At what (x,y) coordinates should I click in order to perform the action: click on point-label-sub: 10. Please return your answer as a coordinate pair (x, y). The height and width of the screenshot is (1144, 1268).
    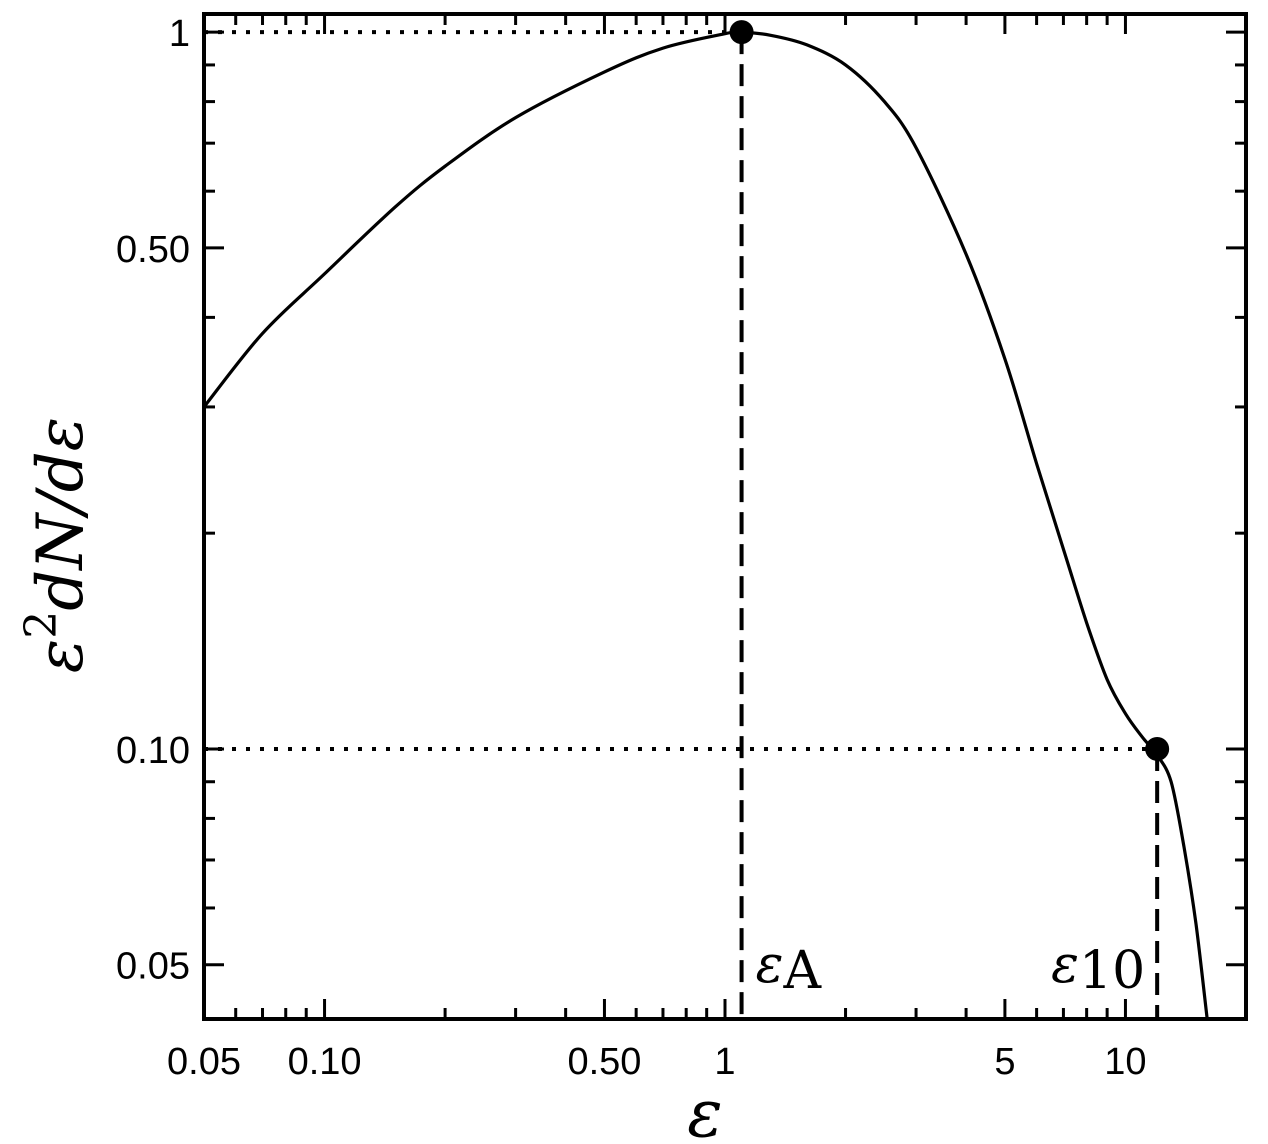
    Looking at the image, I should click on (1112, 971).